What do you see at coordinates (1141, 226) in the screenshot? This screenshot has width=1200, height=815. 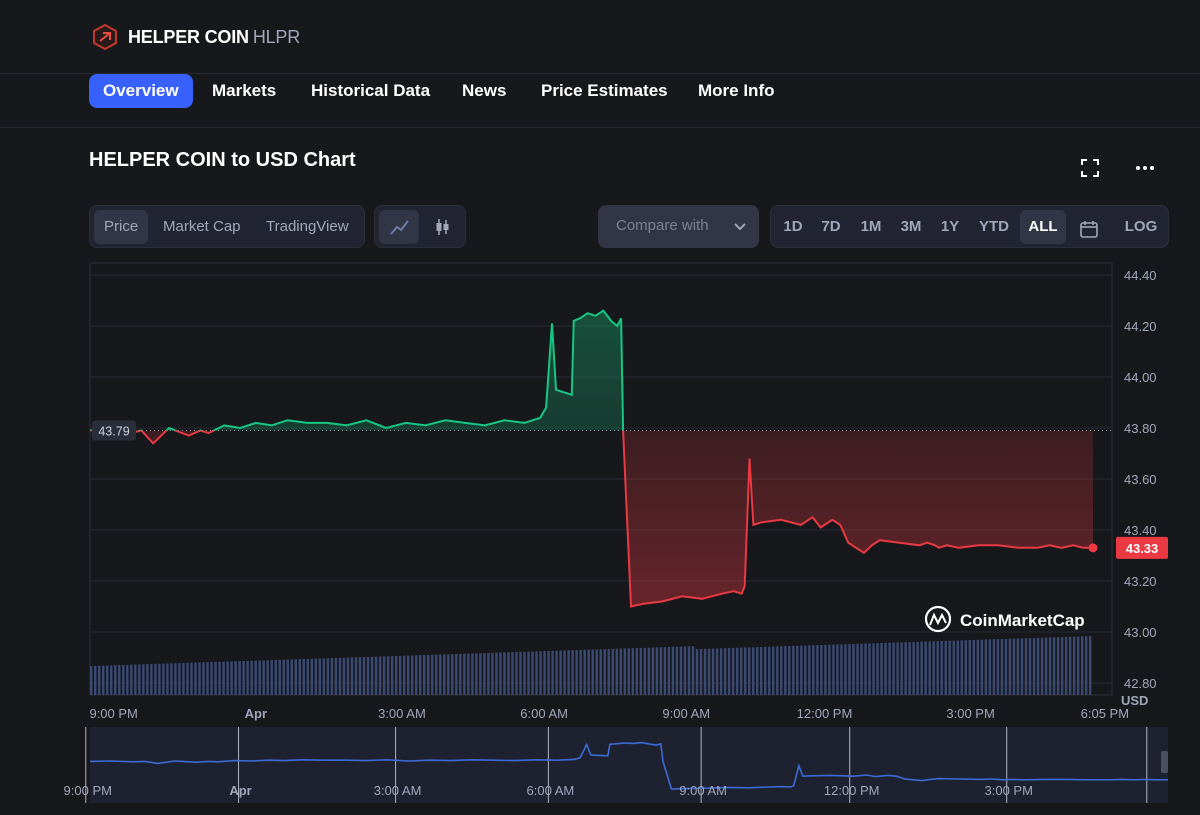 I see `log-scale-button: LOG` at bounding box center [1141, 226].